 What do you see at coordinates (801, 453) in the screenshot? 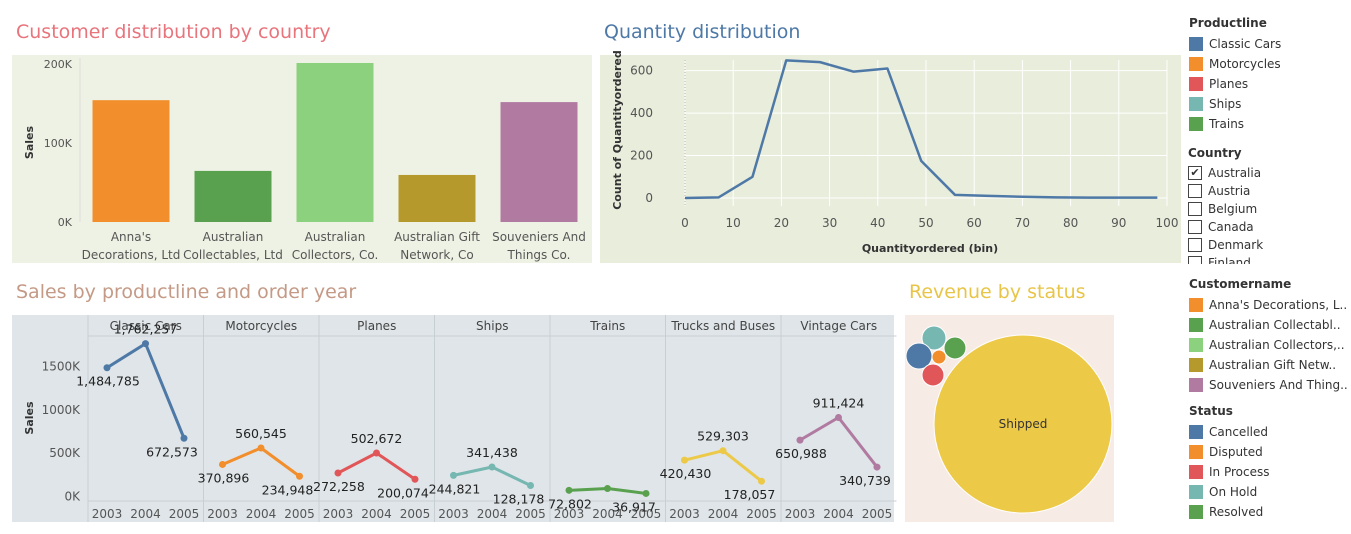
I see `sales-data-label: 650,988` at bounding box center [801, 453].